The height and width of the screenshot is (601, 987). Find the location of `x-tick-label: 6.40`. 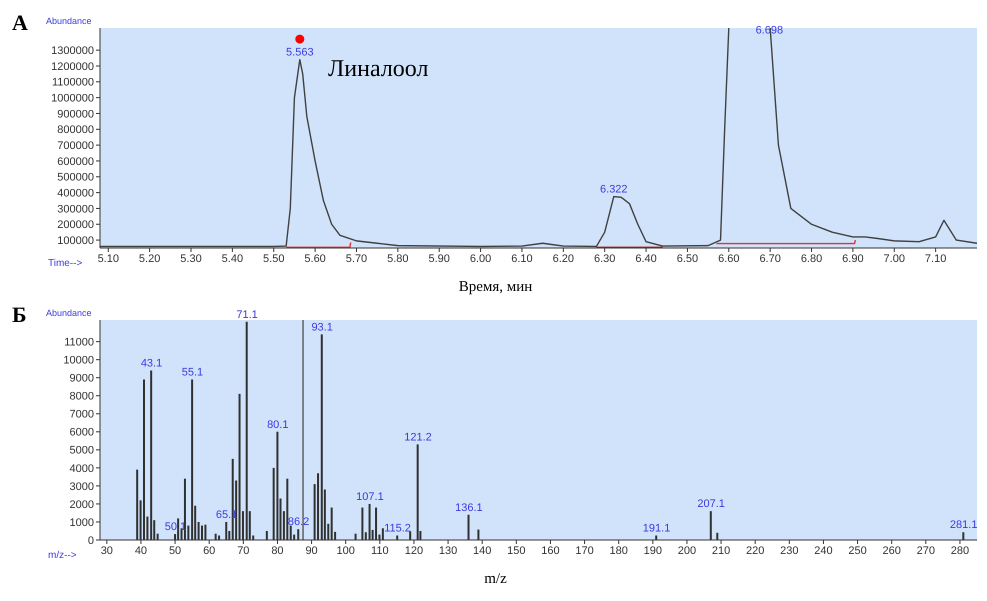

x-tick-label: 6.40 is located at coordinates (646, 258).